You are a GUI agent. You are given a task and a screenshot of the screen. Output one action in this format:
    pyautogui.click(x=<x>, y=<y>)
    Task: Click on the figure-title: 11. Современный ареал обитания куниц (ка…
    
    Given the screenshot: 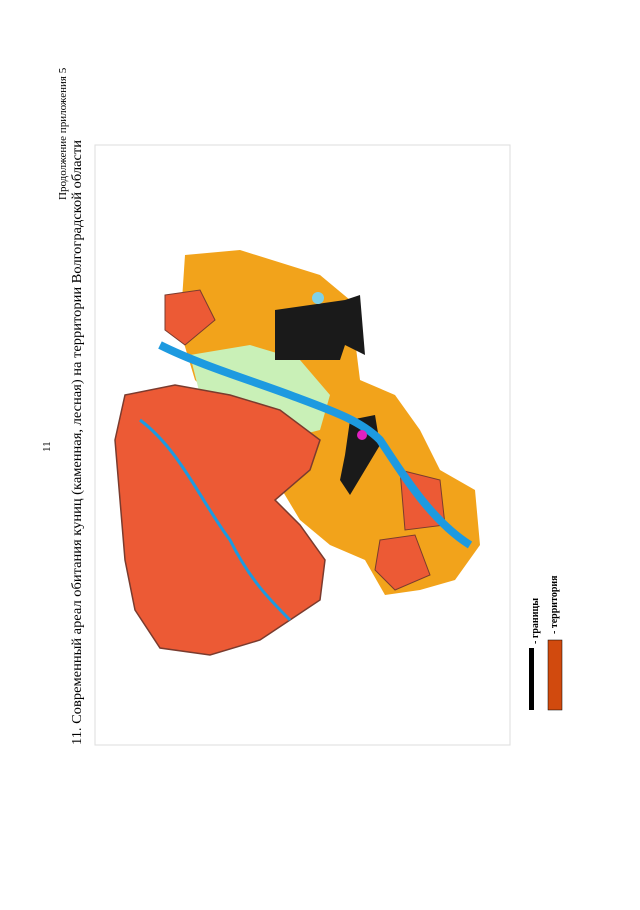 What is the action you would take?
    pyautogui.click(x=77, y=442)
    